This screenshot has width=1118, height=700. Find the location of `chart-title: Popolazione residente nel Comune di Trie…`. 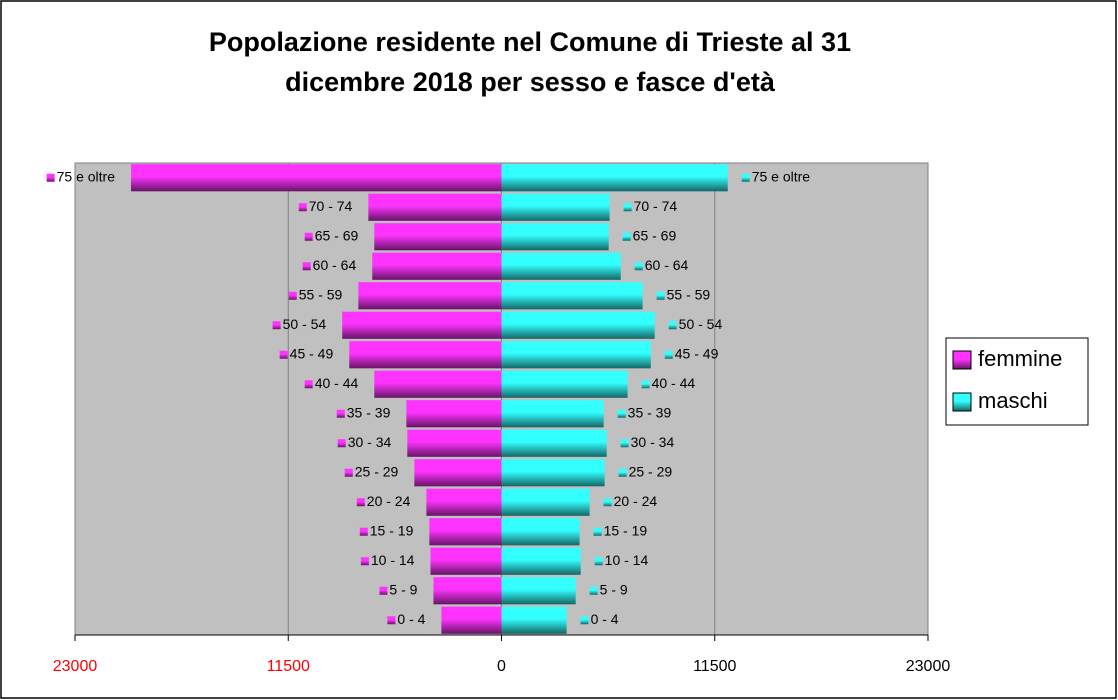

chart-title: Popolazione residente nel Comune di Trie… is located at coordinates (530, 62).